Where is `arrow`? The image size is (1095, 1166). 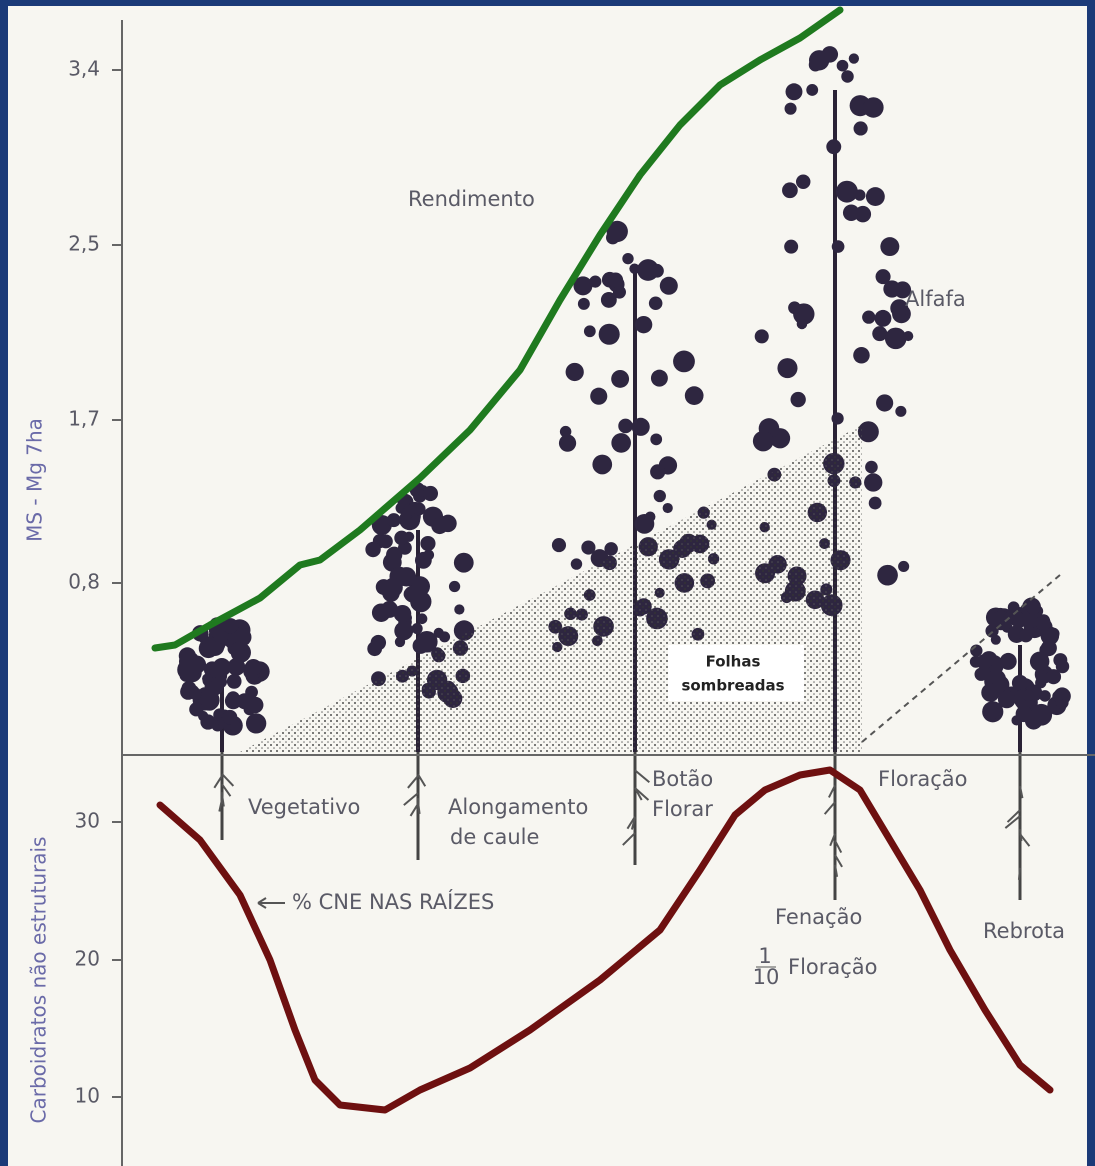
arrow is located at coordinates (271, 903).